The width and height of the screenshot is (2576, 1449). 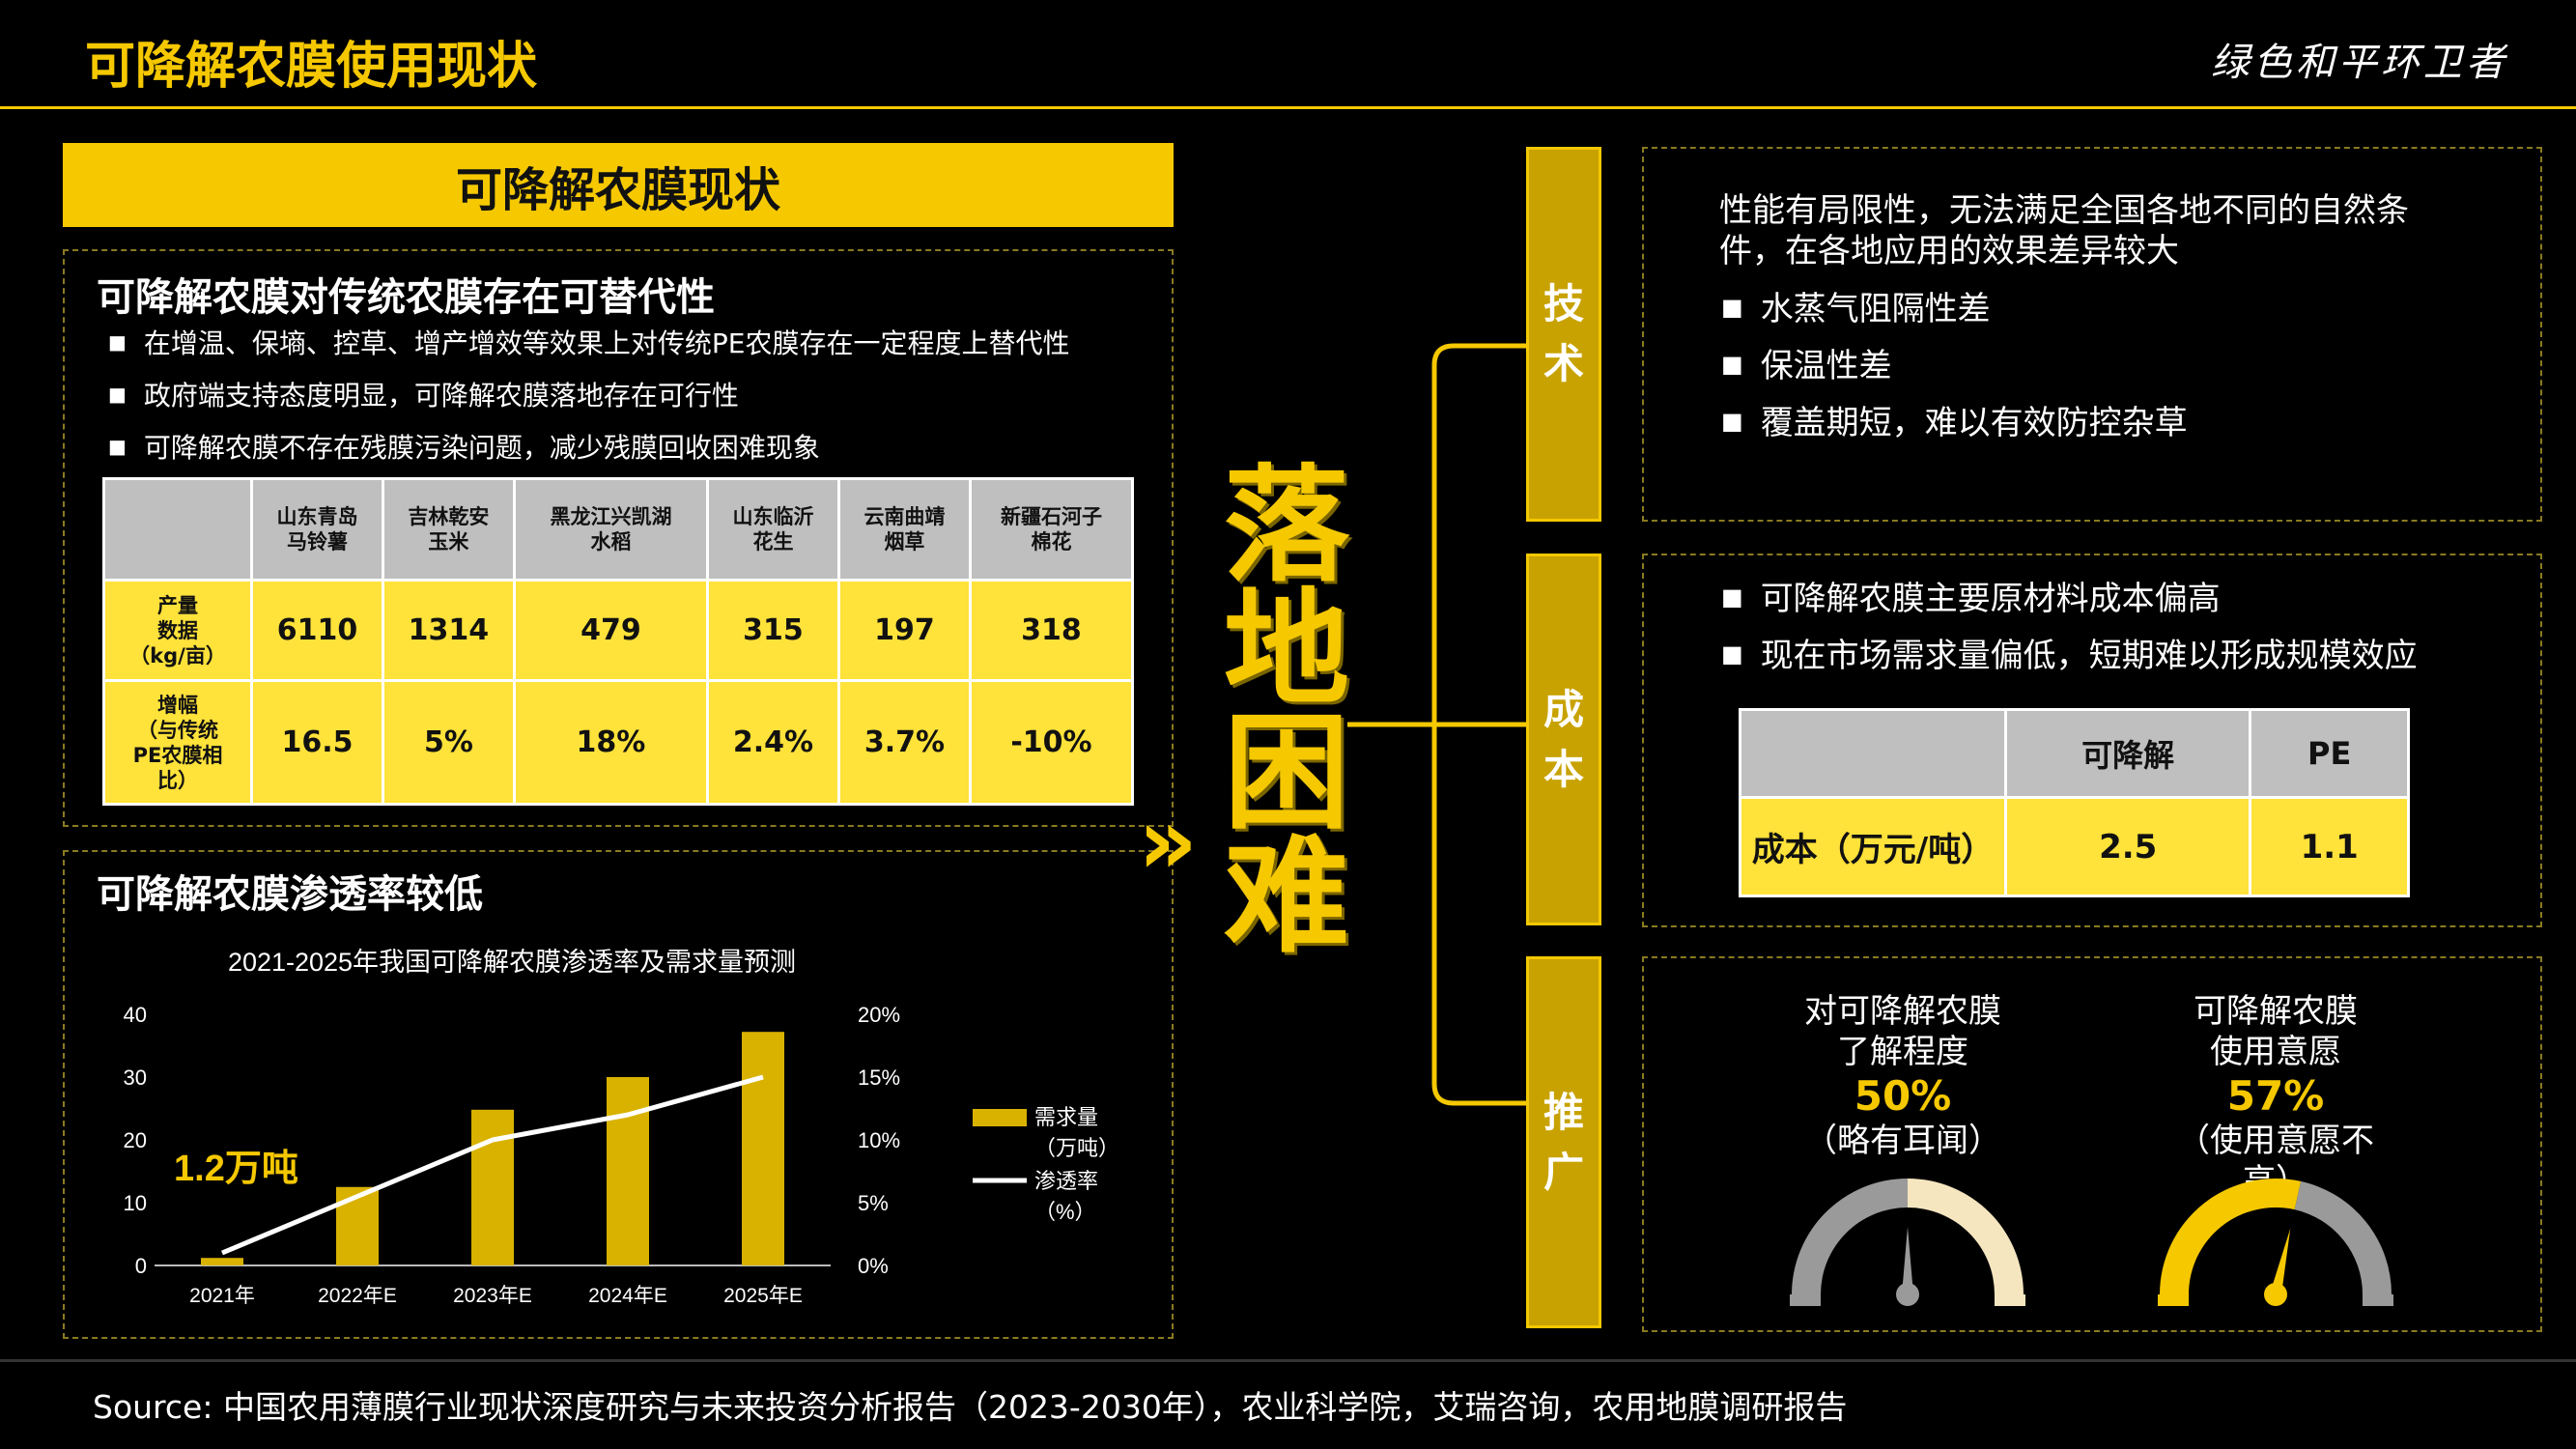 What do you see at coordinates (1288, 107) in the screenshot?
I see `header-divider` at bounding box center [1288, 107].